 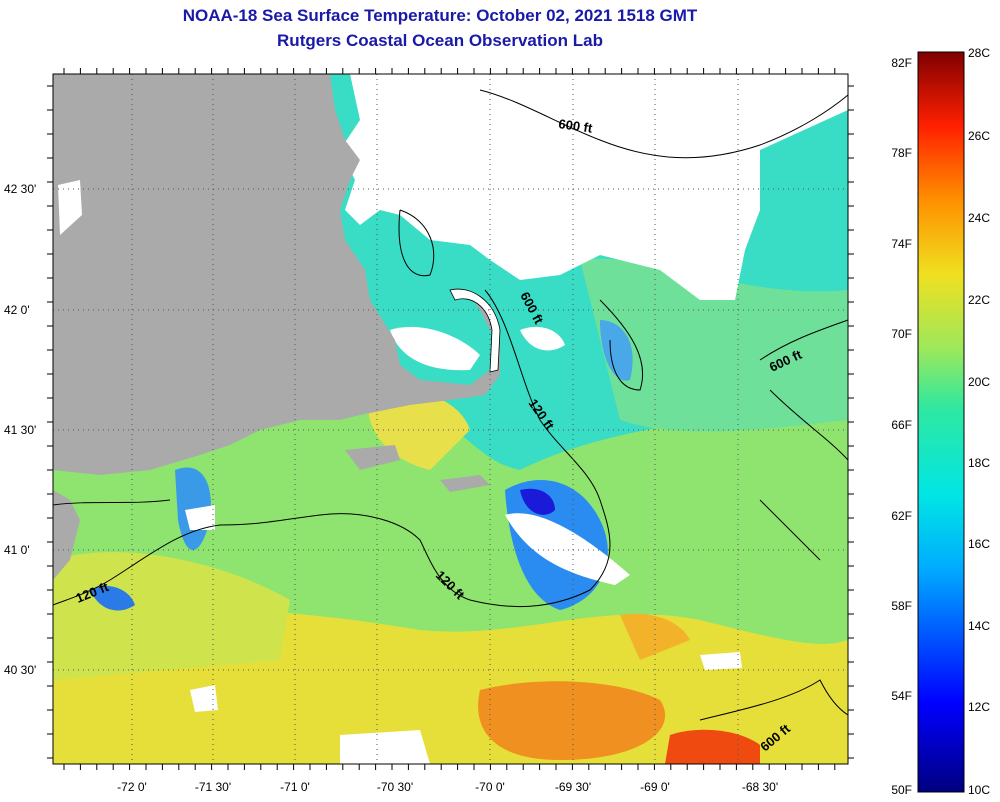 I want to click on land-marthas-vineyard, so click(x=372, y=457).